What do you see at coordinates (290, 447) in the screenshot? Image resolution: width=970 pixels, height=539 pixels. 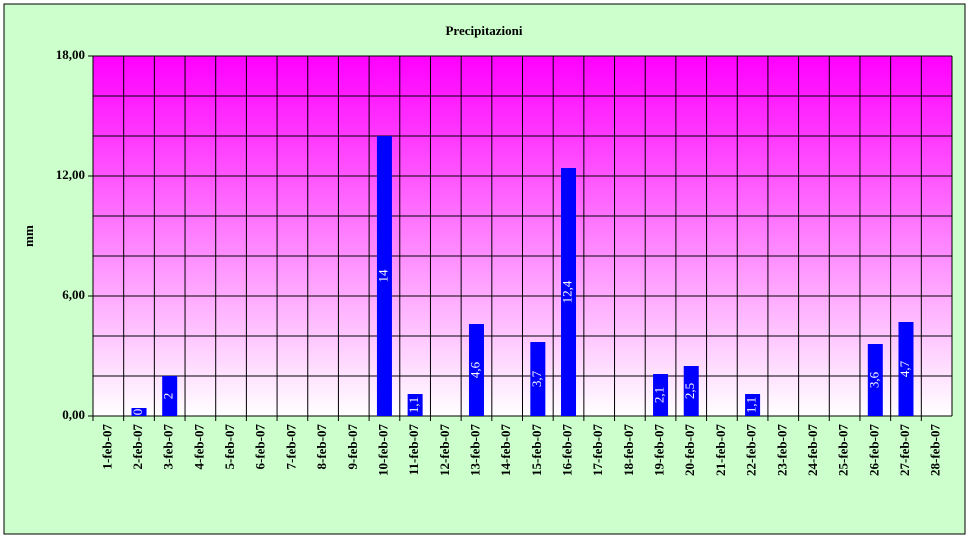 I see `x-tick-label: 7-feb-07` at bounding box center [290, 447].